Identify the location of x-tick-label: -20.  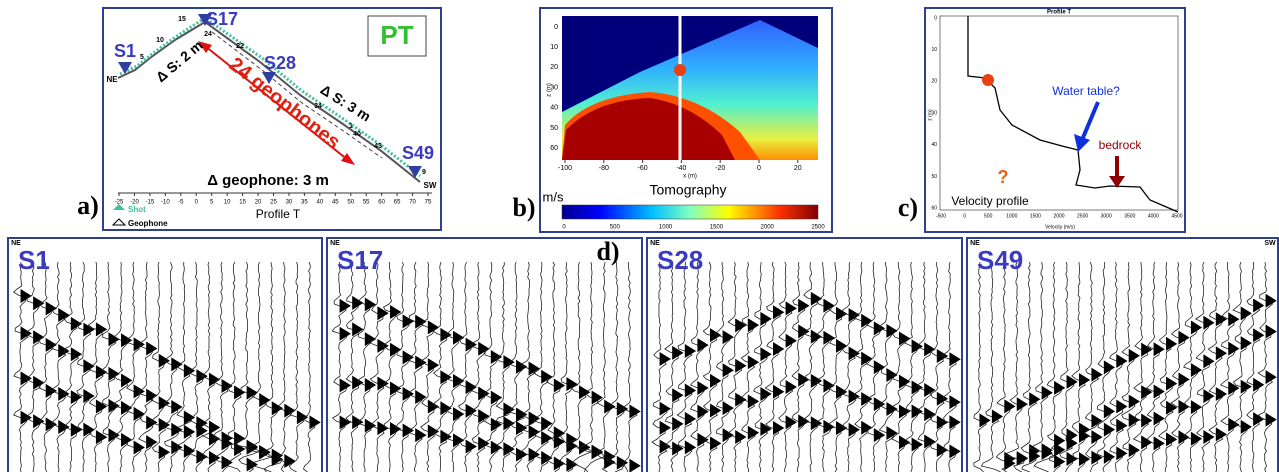
(134, 203).